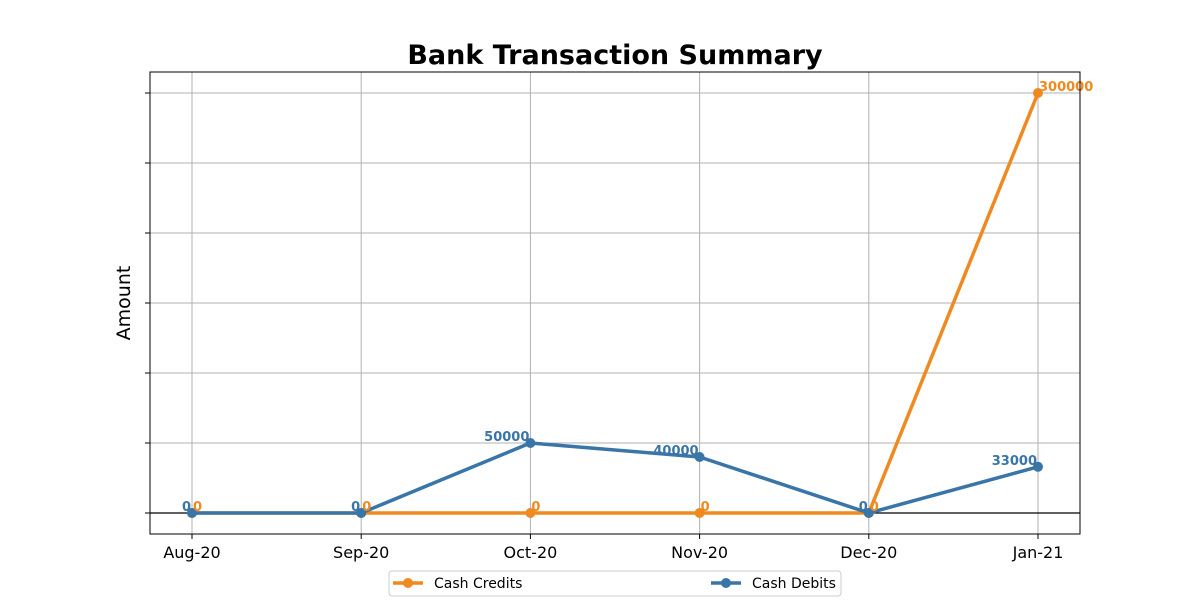 This screenshot has height=600, width=1200. Describe the element at coordinates (1014, 461) in the screenshot. I see `data-label: 33000` at that location.